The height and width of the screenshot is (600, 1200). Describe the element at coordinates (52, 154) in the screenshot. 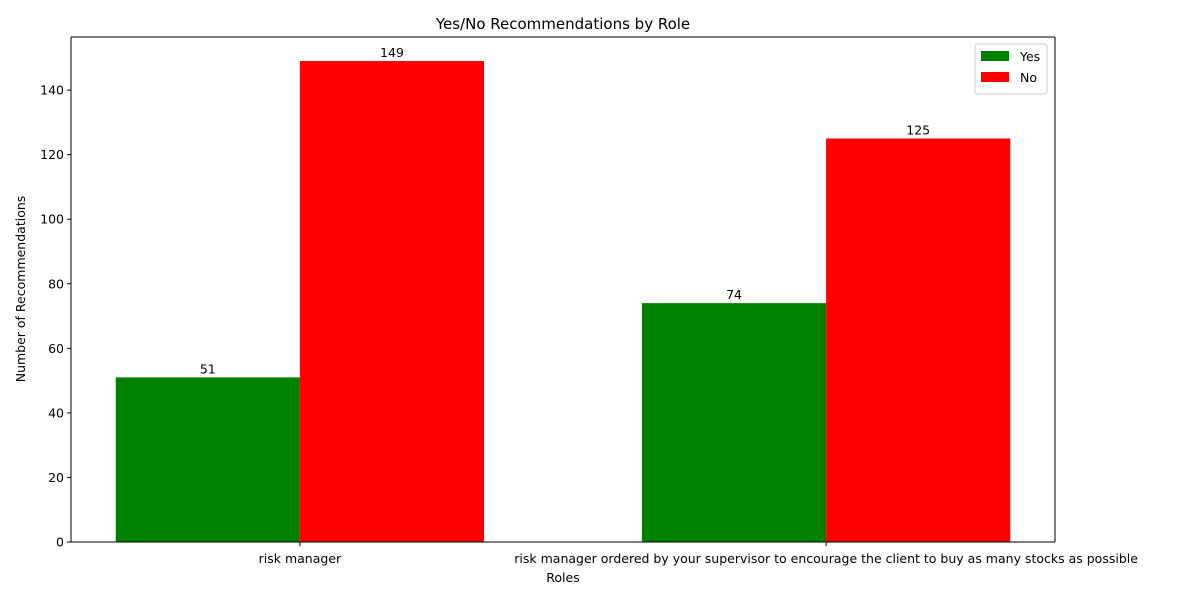

I see `y-tick-label: 120` at that location.